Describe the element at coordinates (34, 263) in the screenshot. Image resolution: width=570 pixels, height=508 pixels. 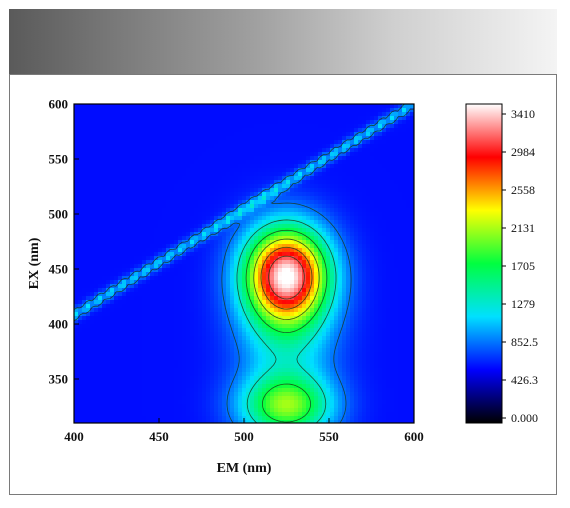
I see `y-axis-title: EX (nm)` at that location.